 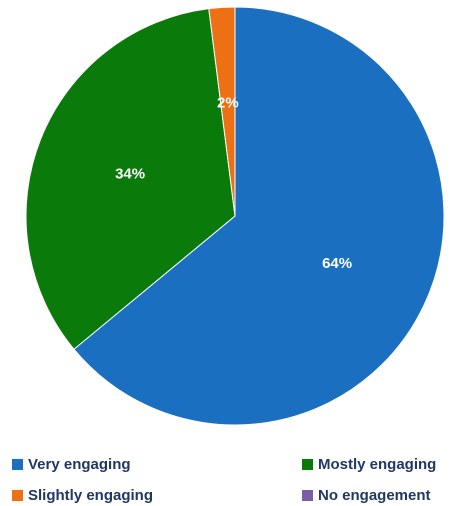 I want to click on legend-item-mostly-engaging: Mostly engaging, so click(x=369, y=464).